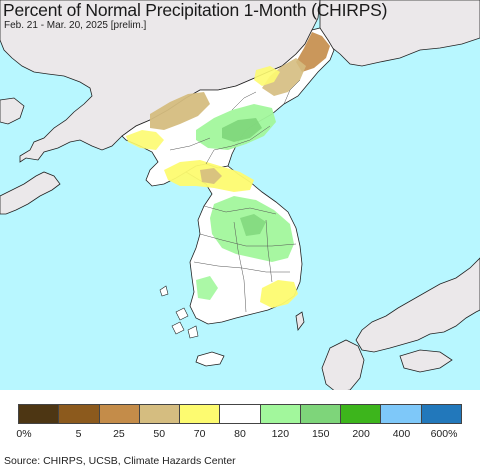  I want to click on legend-color-bar, so click(240, 414).